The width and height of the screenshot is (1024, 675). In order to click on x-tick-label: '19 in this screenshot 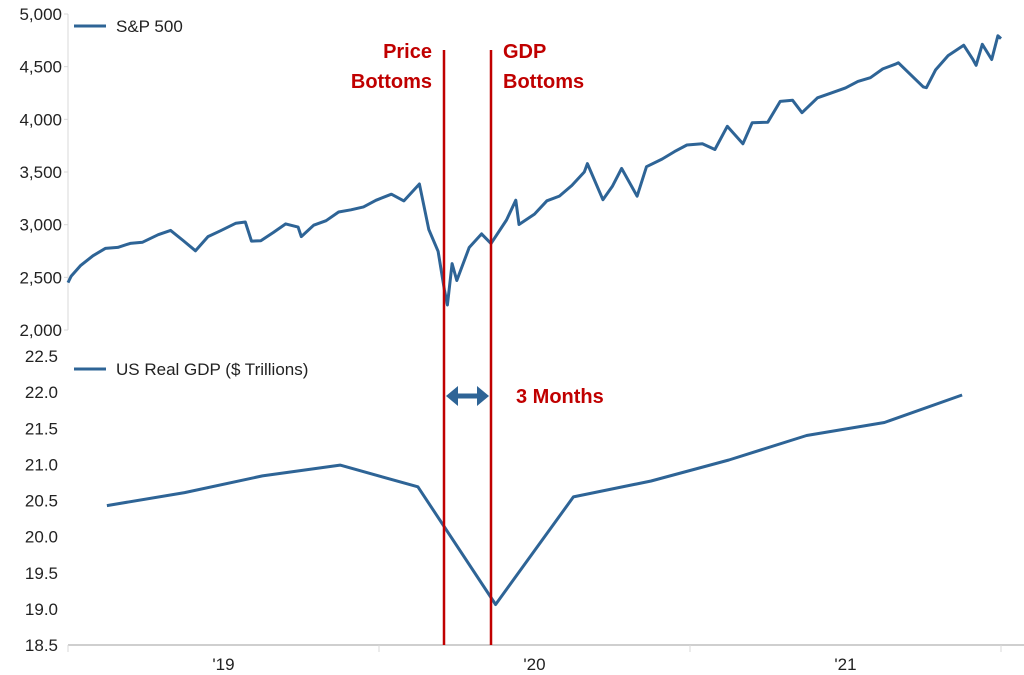, I will do `click(223, 664)`.